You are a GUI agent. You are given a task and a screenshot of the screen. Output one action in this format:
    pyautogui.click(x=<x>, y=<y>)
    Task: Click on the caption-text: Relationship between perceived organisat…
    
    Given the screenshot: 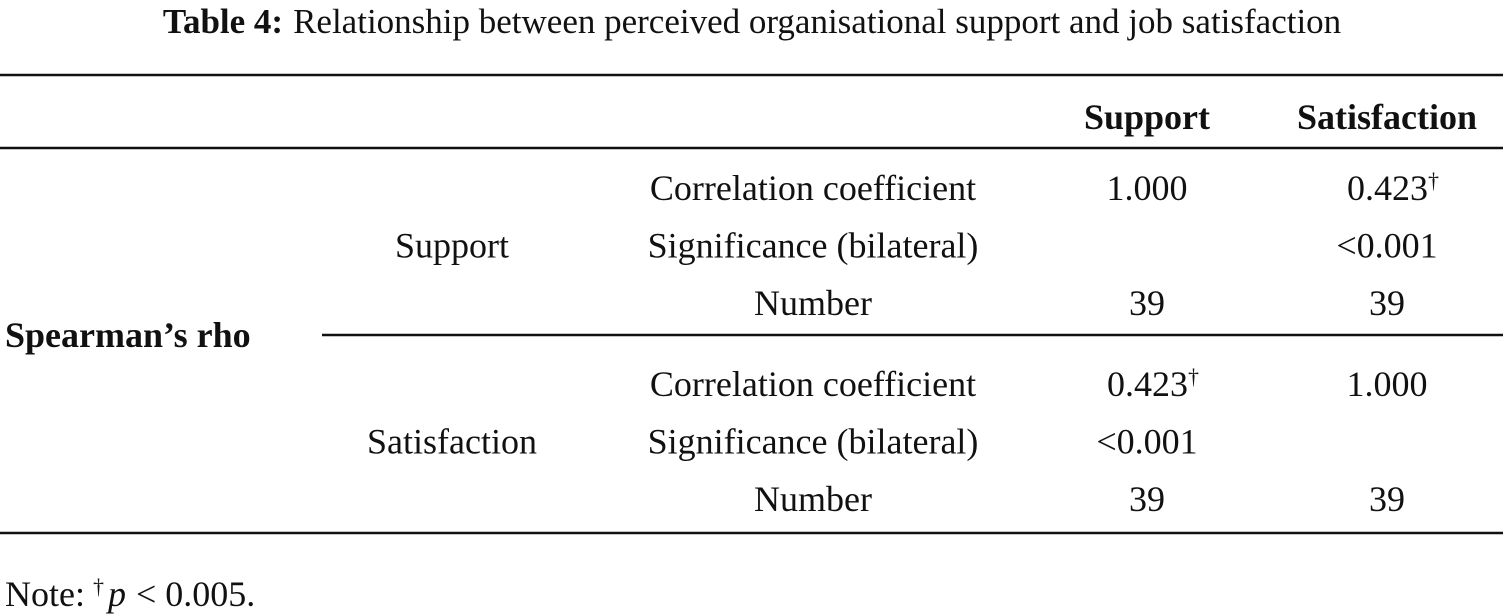 What is the action you would take?
    pyautogui.click(x=817, y=21)
    